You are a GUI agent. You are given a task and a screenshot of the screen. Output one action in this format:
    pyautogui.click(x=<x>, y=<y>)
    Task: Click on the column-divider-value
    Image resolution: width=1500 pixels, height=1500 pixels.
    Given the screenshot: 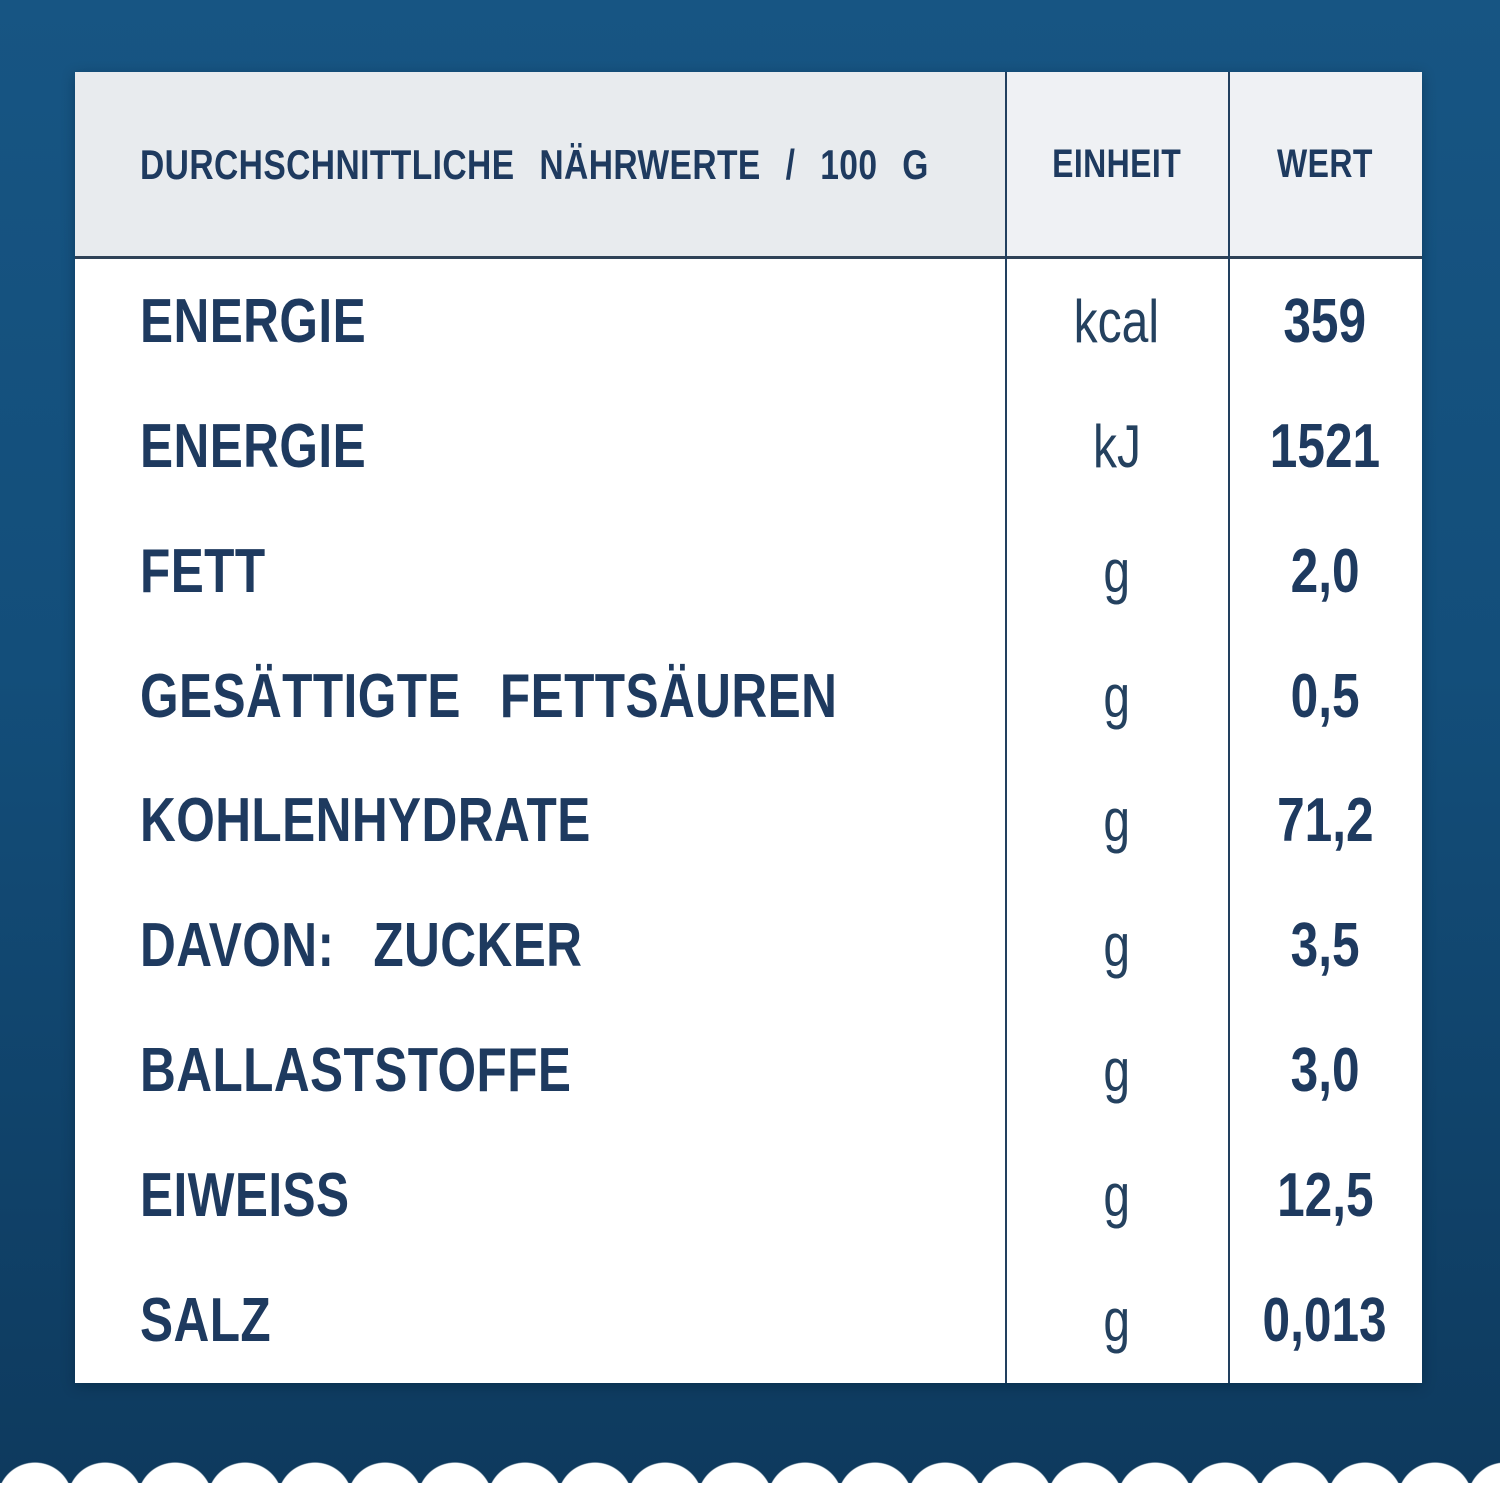 What is the action you would take?
    pyautogui.click(x=1229, y=727)
    